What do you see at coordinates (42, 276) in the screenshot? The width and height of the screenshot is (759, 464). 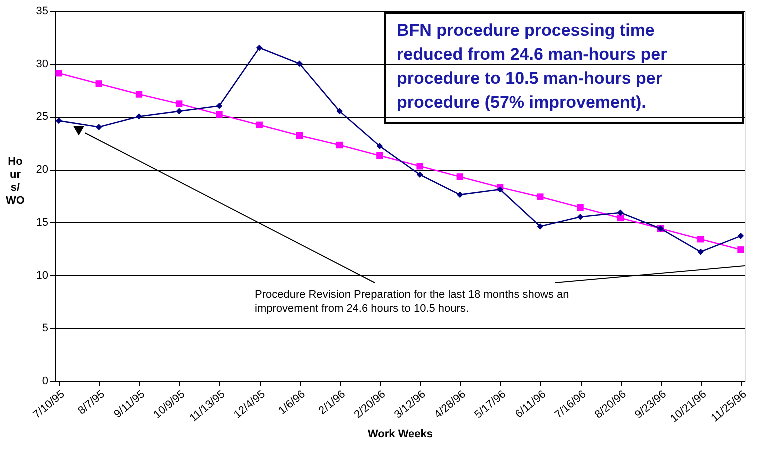 I see `y-tick-label: 10` at bounding box center [42, 276].